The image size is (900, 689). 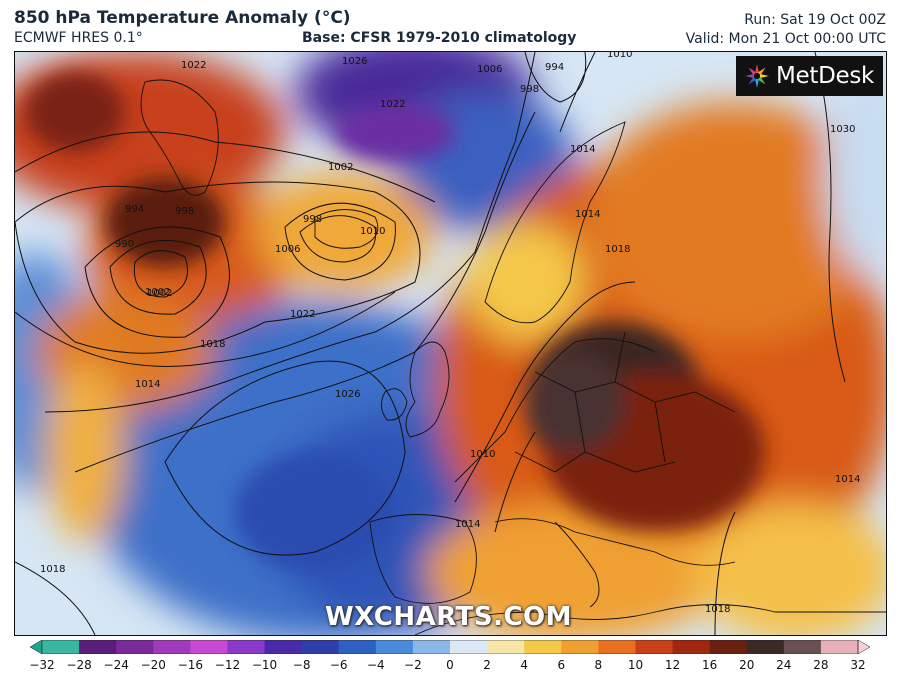 What do you see at coordinates (42, 665) in the screenshot?
I see `colorbar-tick-label: −32` at bounding box center [42, 665].